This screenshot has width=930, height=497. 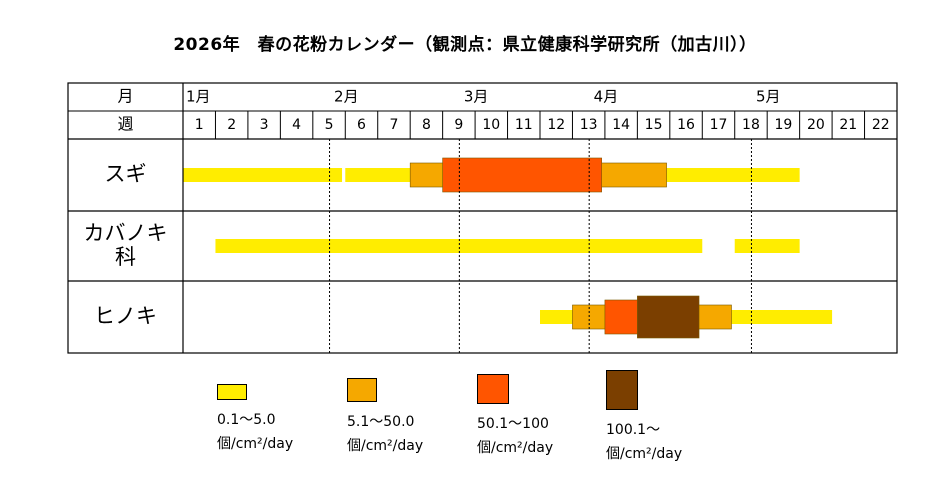 What do you see at coordinates (361, 125) in the screenshot?
I see `week-label-6: 6` at bounding box center [361, 125].